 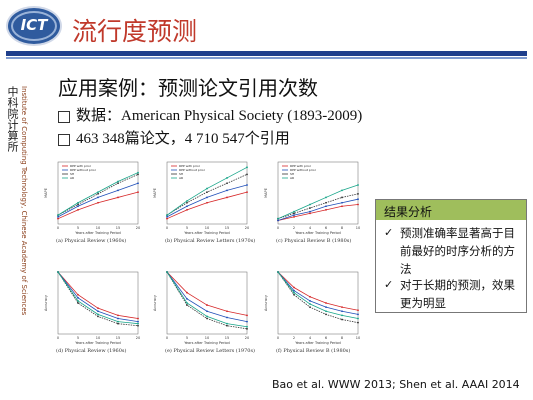 What do you see at coordinates (452, 251) in the screenshot?
I see `result-item: ✓ 预测准确率显著高于目前最好的时序分析的方法` at bounding box center [452, 251].